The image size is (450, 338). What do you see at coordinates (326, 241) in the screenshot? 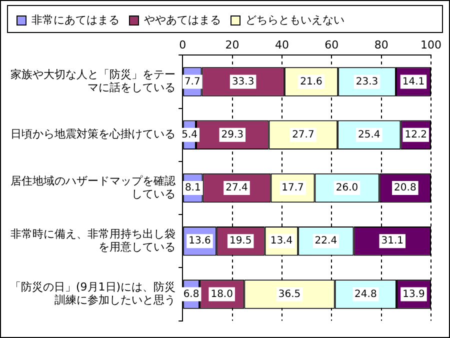
I see `data-label: 22.4` at bounding box center [326, 241].